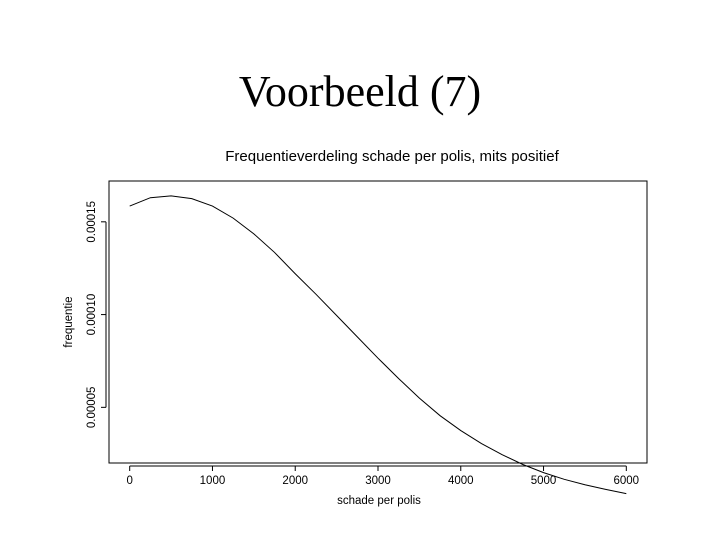 The width and height of the screenshot is (720, 540). Describe the element at coordinates (378, 481) in the screenshot. I see `x-tick-label: 3000` at that location.